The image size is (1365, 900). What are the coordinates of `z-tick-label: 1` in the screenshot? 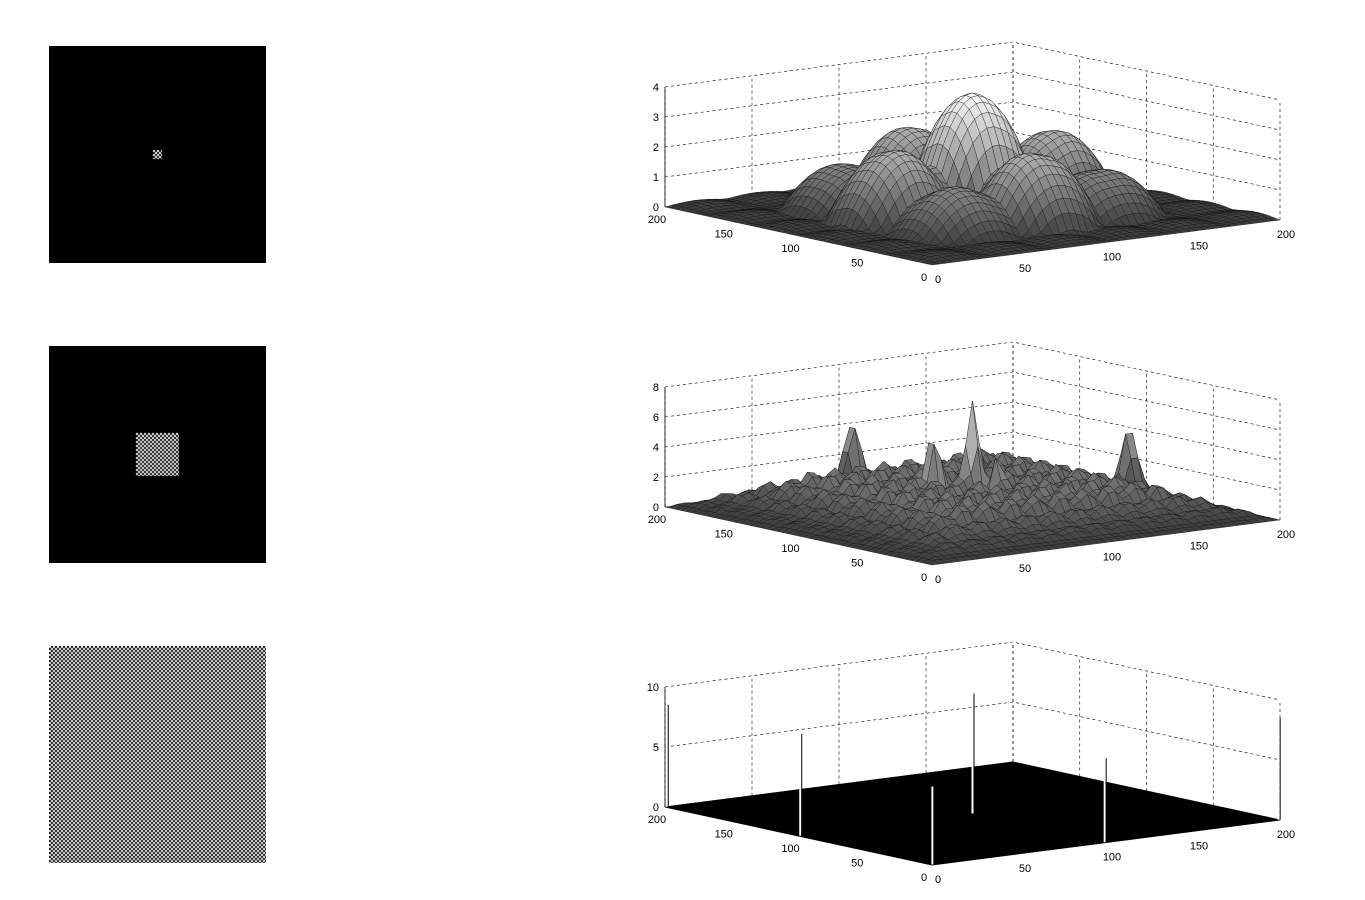 It's located at (656, 178).